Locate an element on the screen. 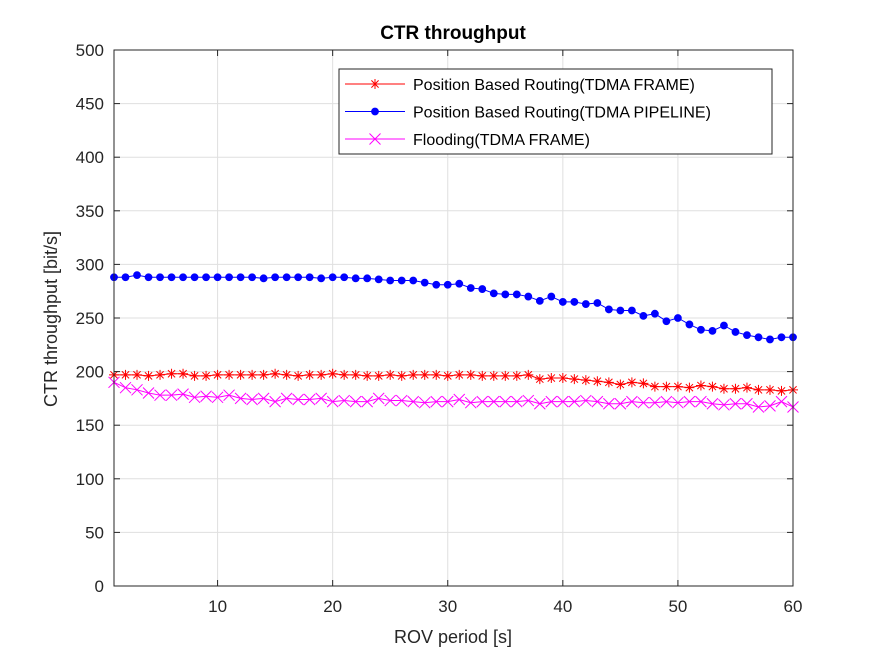 Image resolution: width=875 pixels, height=661 pixels. y-tick-label: 200 is located at coordinates (90, 372).